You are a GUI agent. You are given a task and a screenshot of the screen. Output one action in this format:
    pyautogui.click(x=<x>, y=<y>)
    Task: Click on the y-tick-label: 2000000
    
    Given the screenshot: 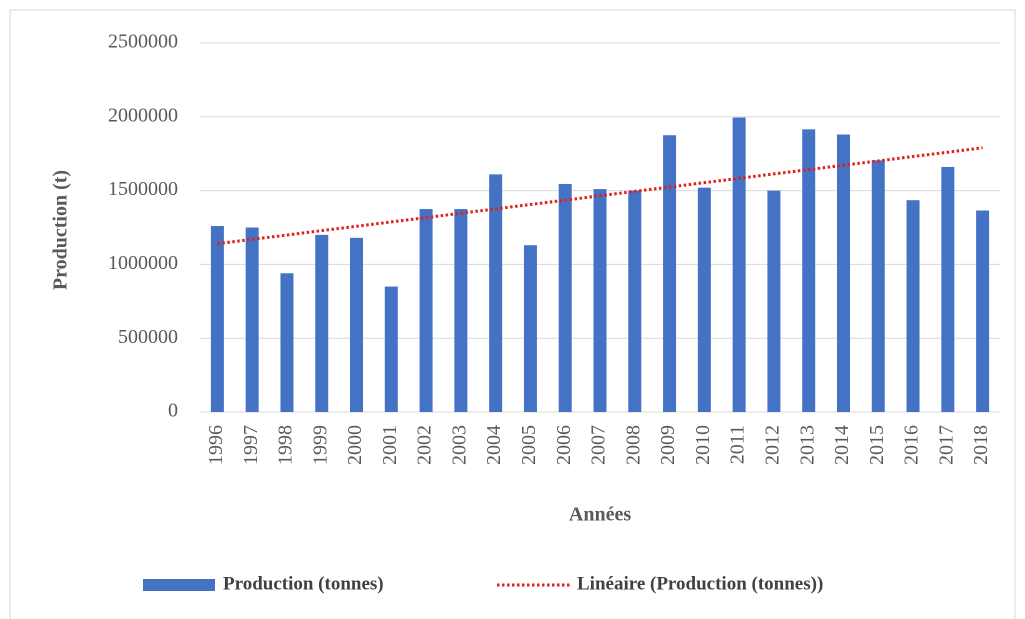 What is the action you would take?
    pyautogui.click(x=143, y=115)
    